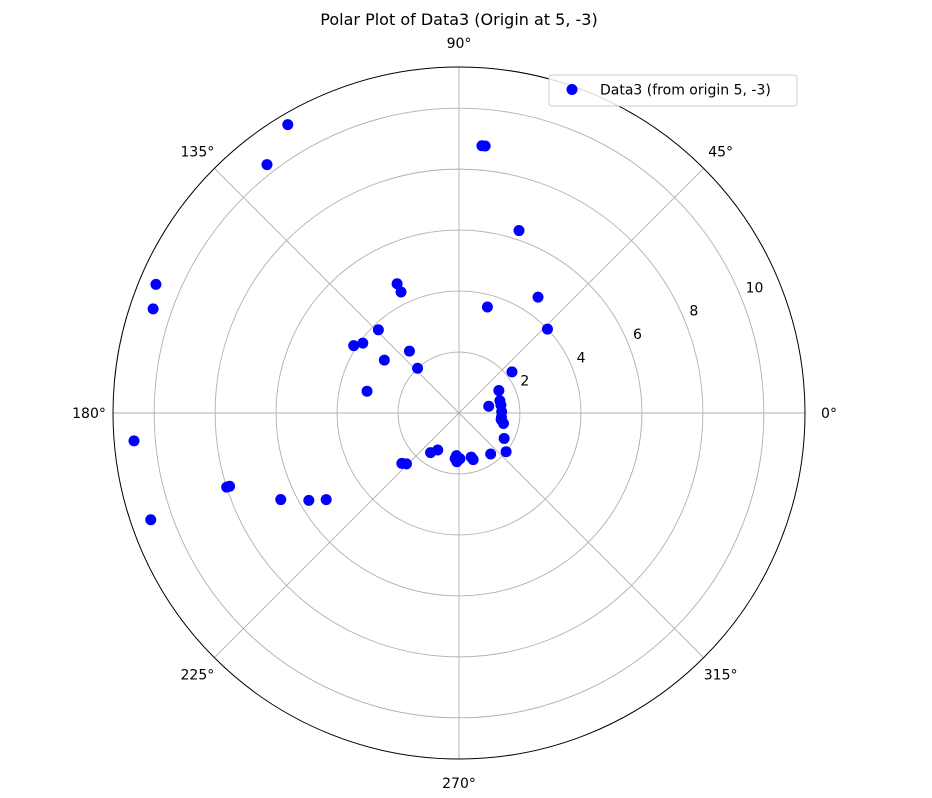  I want to click on r-tick-label-2: 2, so click(524, 382).